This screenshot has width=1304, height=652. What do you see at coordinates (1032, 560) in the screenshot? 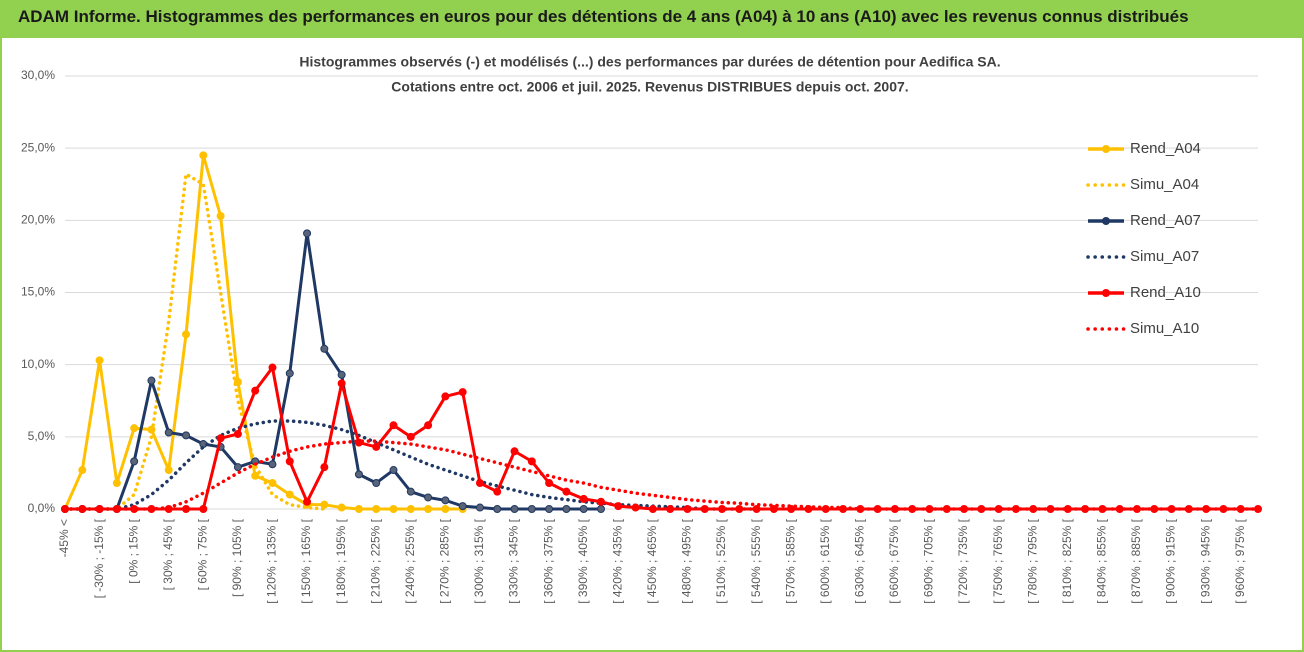
I see `x-tick-label: [ 780% ; 795% [` at bounding box center [1032, 560].